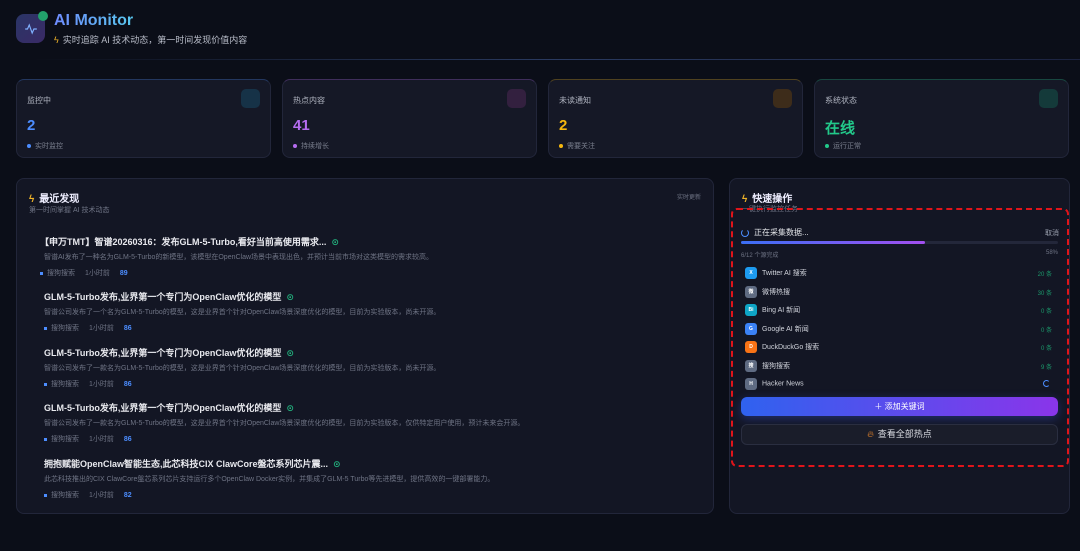 This screenshot has height=551, width=1080. What do you see at coordinates (123, 273) in the screenshot?
I see `item-score: 89` at bounding box center [123, 273].